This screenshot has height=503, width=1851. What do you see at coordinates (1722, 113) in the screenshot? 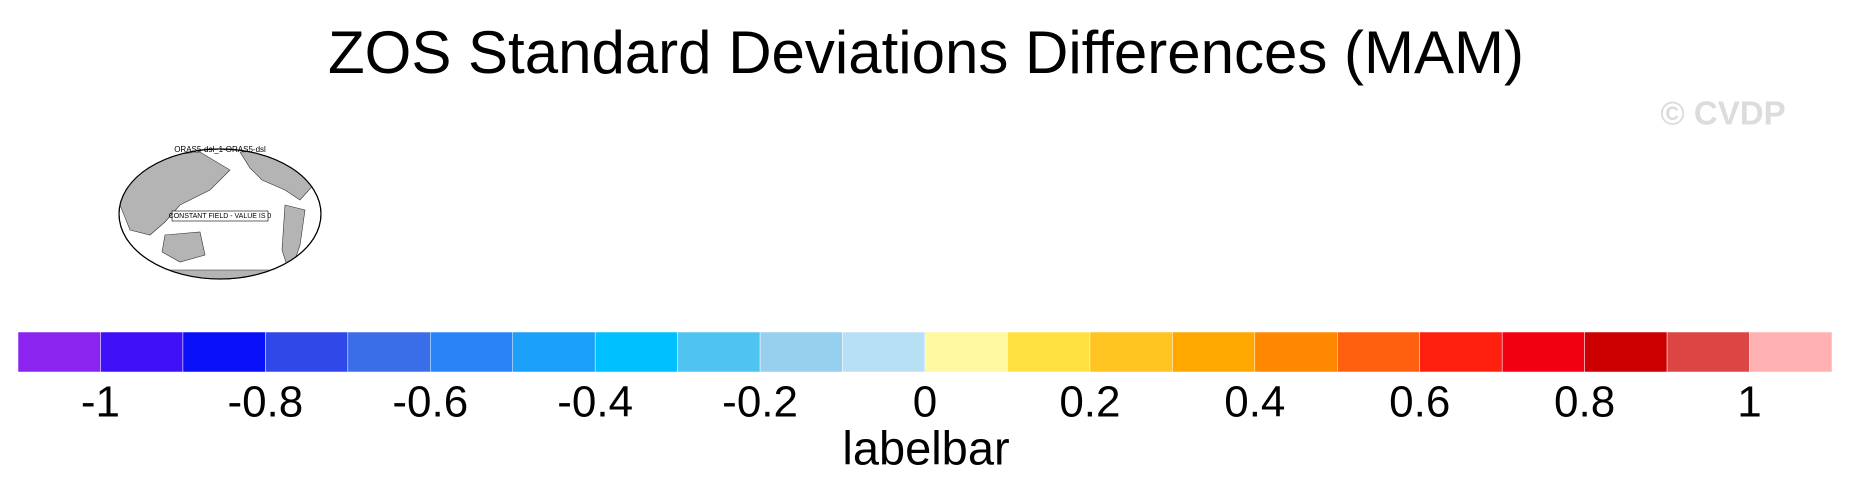
I see `watermark: © CVDP` at bounding box center [1722, 113].